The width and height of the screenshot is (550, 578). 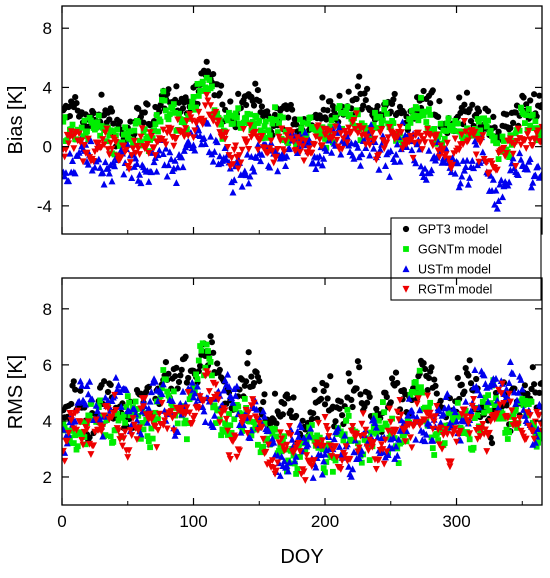 I want to click on legend-marker, so click(x=406, y=249).